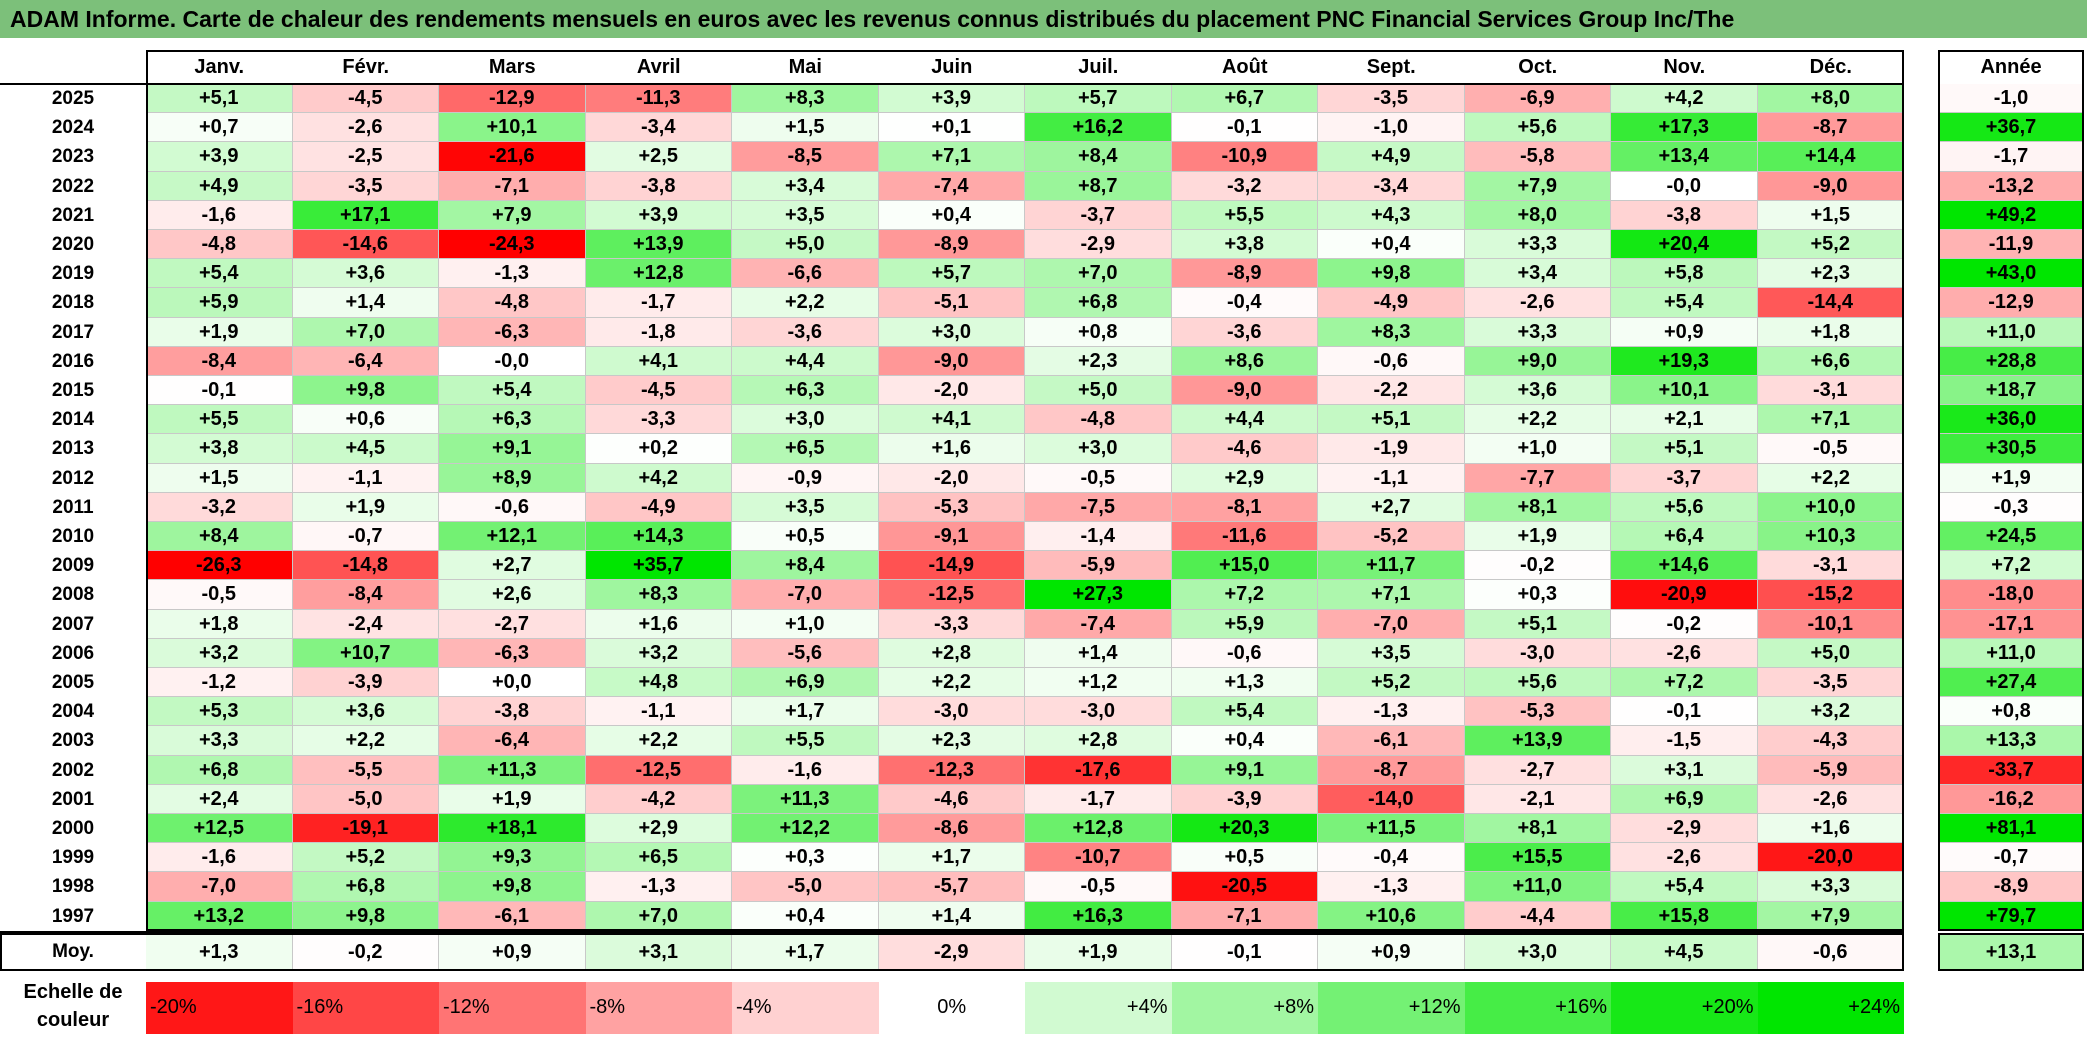 This screenshot has width=2087, height=1038. I want to click on heatmap-cell: +12,8, so click(1098, 829).